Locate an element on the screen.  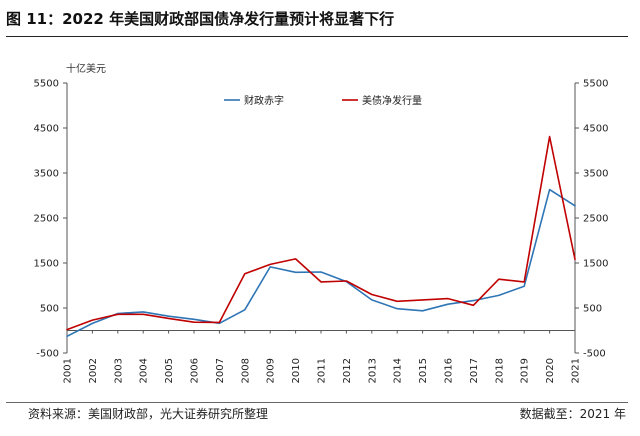
left-y-tick-label: 500 is located at coordinates (49, 309).